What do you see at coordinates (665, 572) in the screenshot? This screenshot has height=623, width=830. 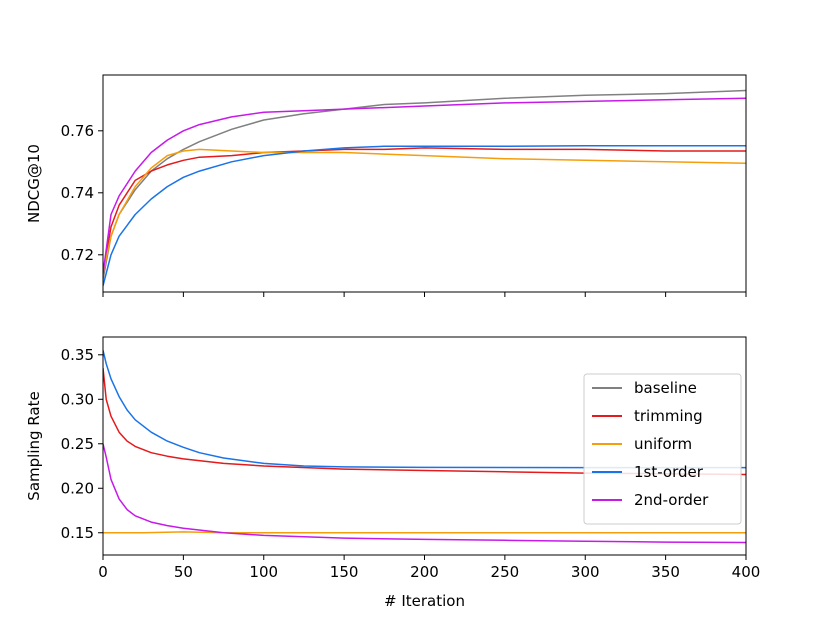 I see `x-tick-label: 350` at bounding box center [665, 572].